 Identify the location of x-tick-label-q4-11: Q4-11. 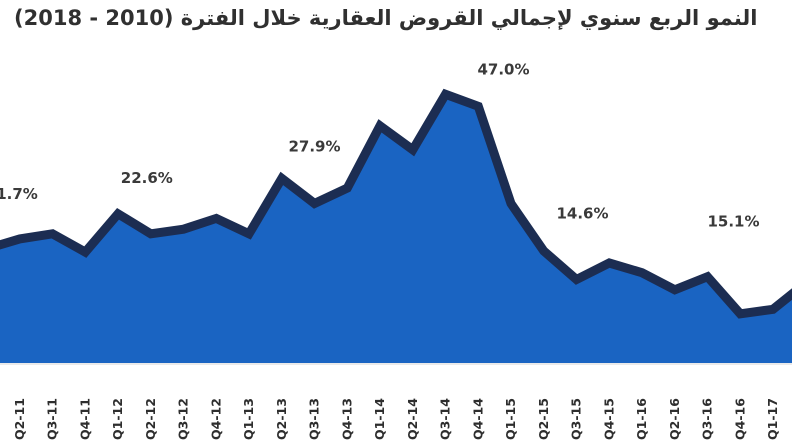
(84, 419).